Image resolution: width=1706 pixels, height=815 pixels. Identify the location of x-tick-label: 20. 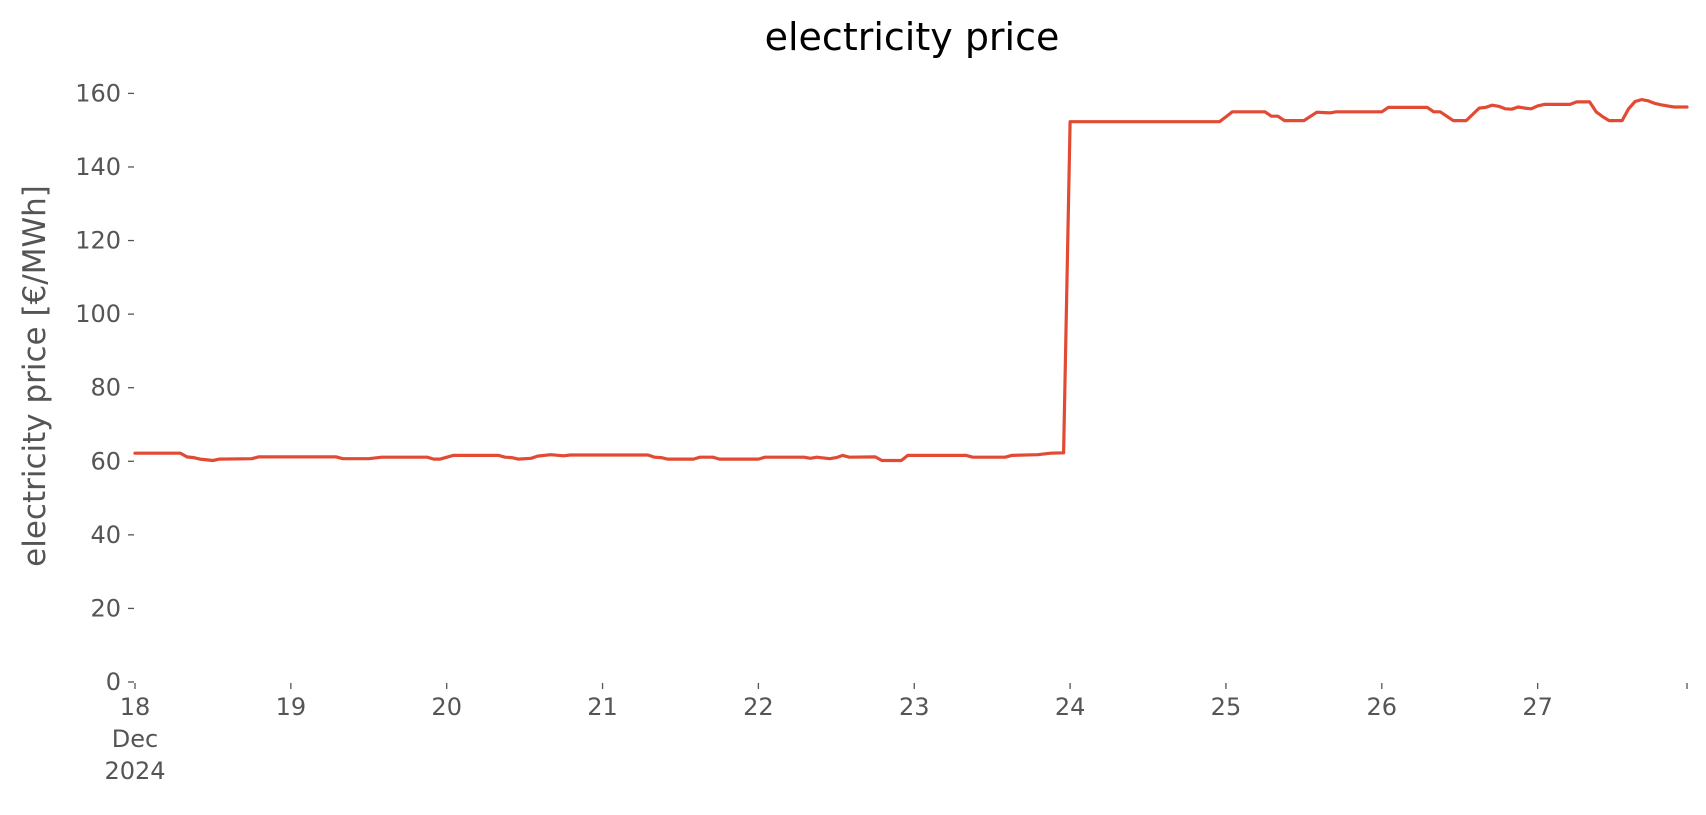
(446, 707).